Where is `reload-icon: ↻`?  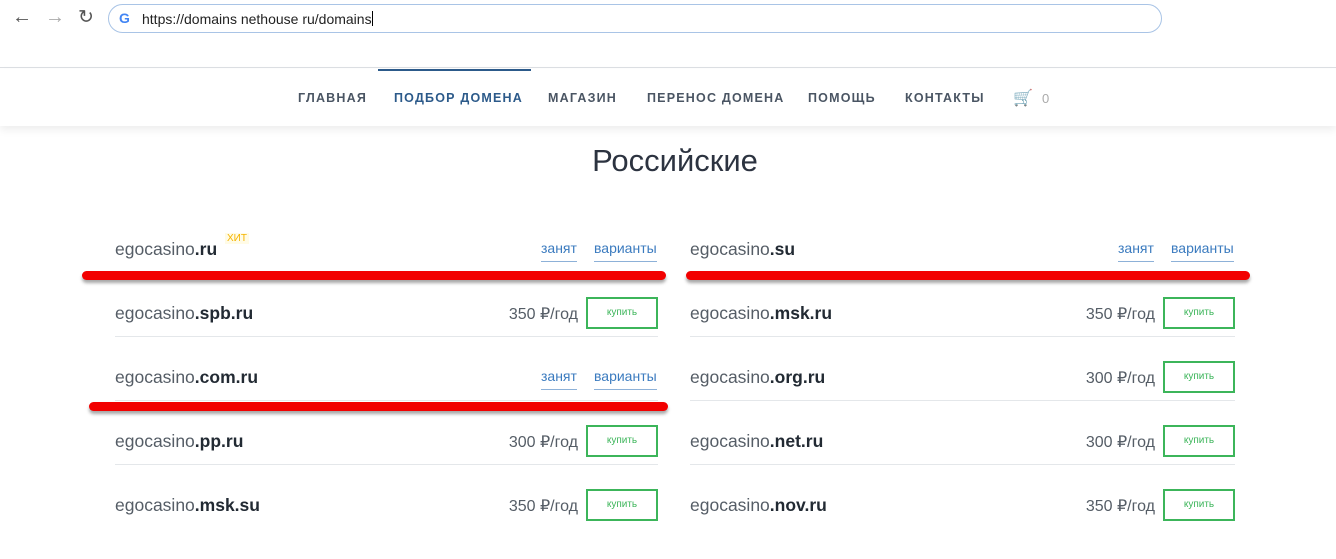 reload-icon: ↻ is located at coordinates (86, 17).